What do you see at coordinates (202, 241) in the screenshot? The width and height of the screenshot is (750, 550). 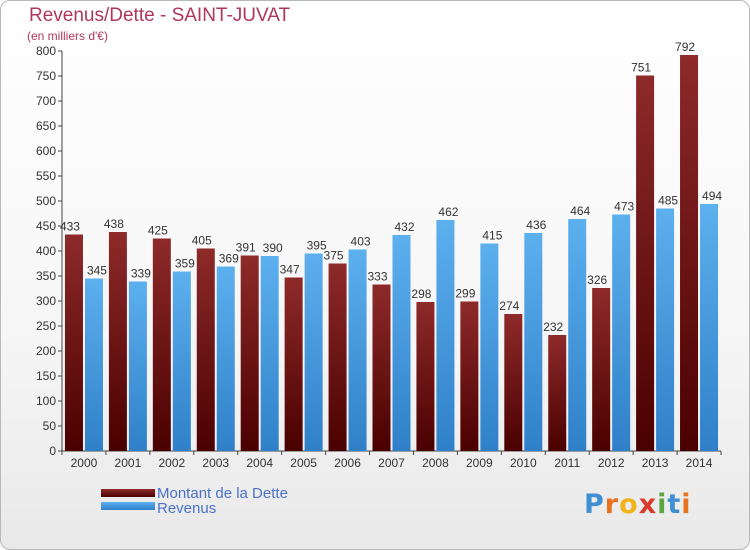 I see `data-label-debt: 405` at bounding box center [202, 241].